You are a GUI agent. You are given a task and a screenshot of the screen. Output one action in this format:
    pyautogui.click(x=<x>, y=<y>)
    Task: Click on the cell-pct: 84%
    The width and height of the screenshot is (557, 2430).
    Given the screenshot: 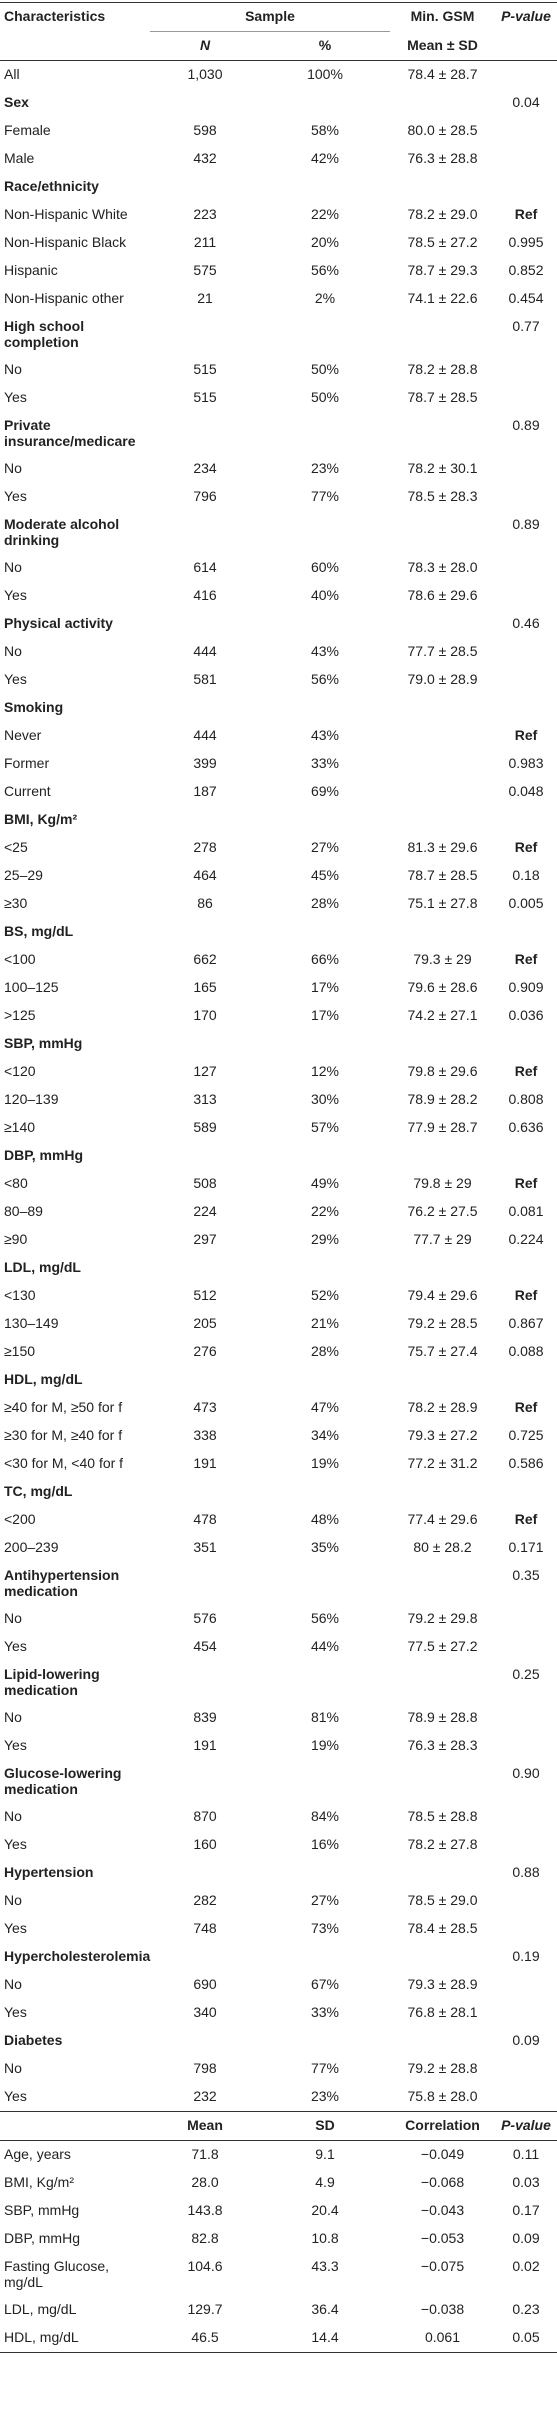 What is the action you would take?
    pyautogui.click(x=325, y=1816)
    